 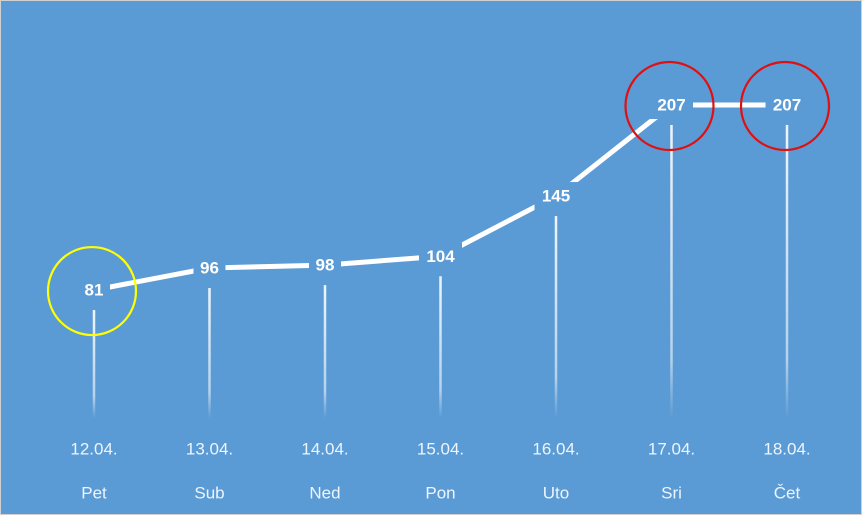 I want to click on x-tick-label: 13.04., so click(x=209, y=448).